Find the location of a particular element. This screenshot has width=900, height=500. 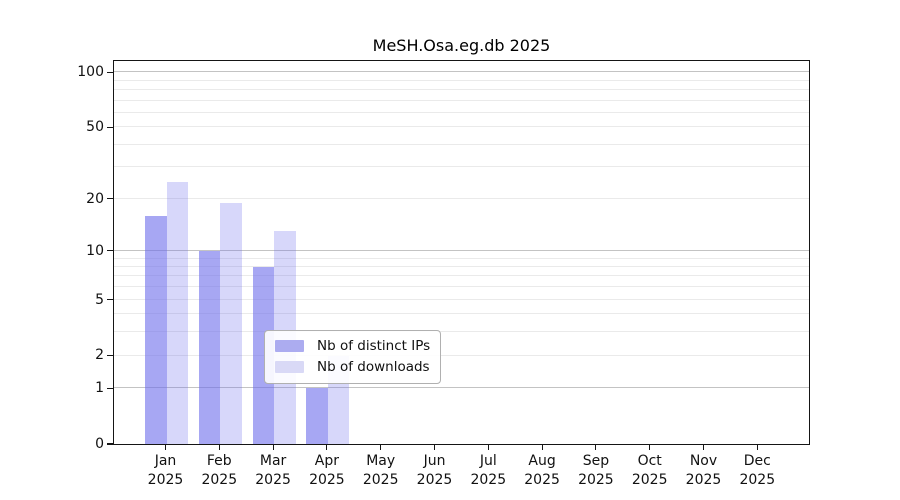

legend-item-nb-of-distinct-ips: Nb of distinct IPs is located at coordinates (352, 346).